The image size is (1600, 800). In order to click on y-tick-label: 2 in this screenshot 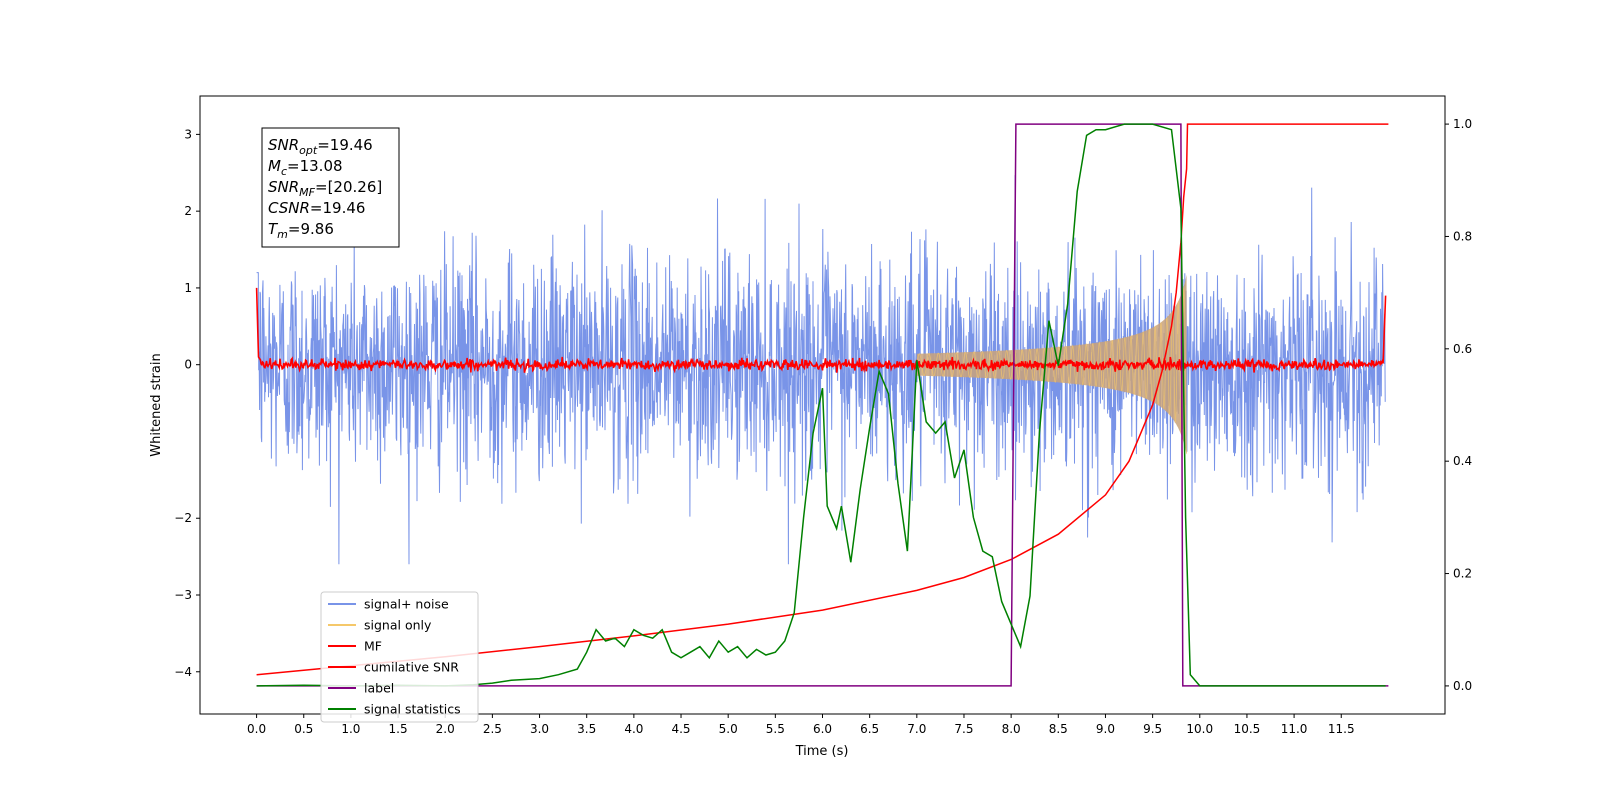, I will do `click(188, 211)`.